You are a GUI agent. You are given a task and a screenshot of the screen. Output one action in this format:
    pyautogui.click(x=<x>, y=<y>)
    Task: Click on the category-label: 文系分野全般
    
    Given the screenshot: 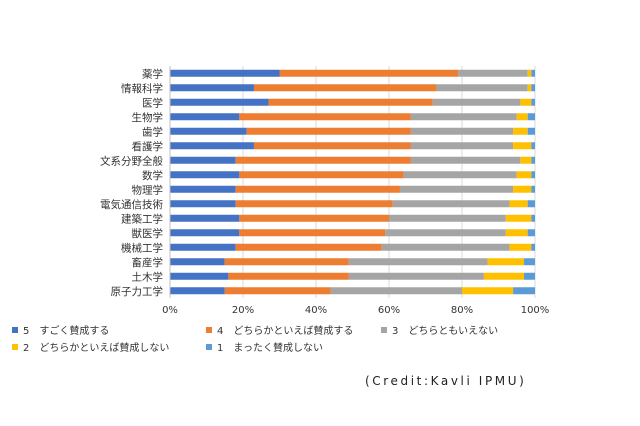 What is the action you would take?
    pyautogui.click(x=131, y=160)
    